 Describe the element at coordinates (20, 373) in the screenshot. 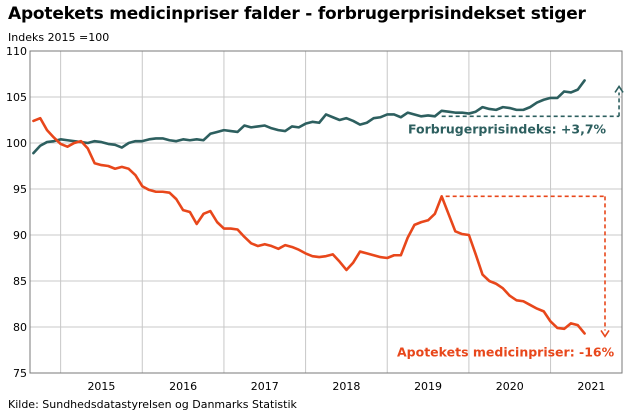

I see `y-tick-label: 75` at that location.